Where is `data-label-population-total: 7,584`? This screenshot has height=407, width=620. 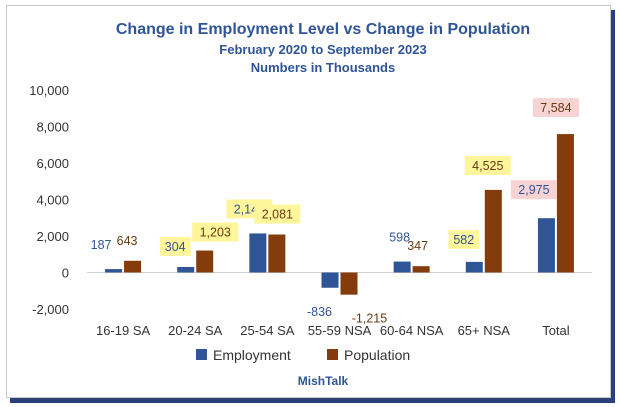
data-label-population-total: 7,584 is located at coordinates (555, 108).